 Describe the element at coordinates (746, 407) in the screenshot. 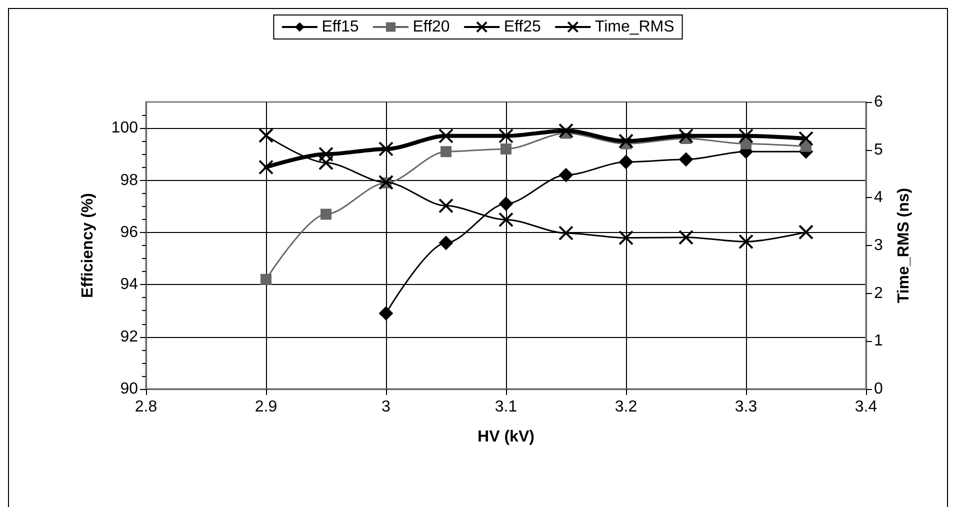

I see `x-tick-label: 3.3` at that location.